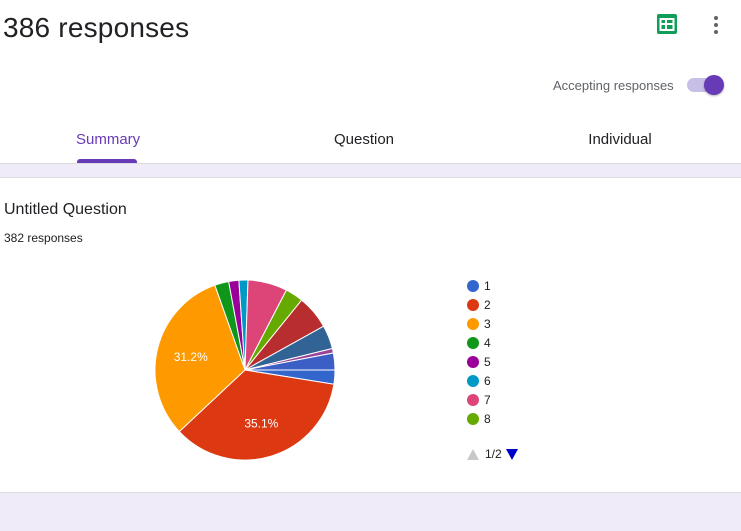 Image resolution: width=741 pixels, height=531 pixels. What do you see at coordinates (613, 85) in the screenshot?
I see `accepting-responses-label: Accepting responses` at bounding box center [613, 85].